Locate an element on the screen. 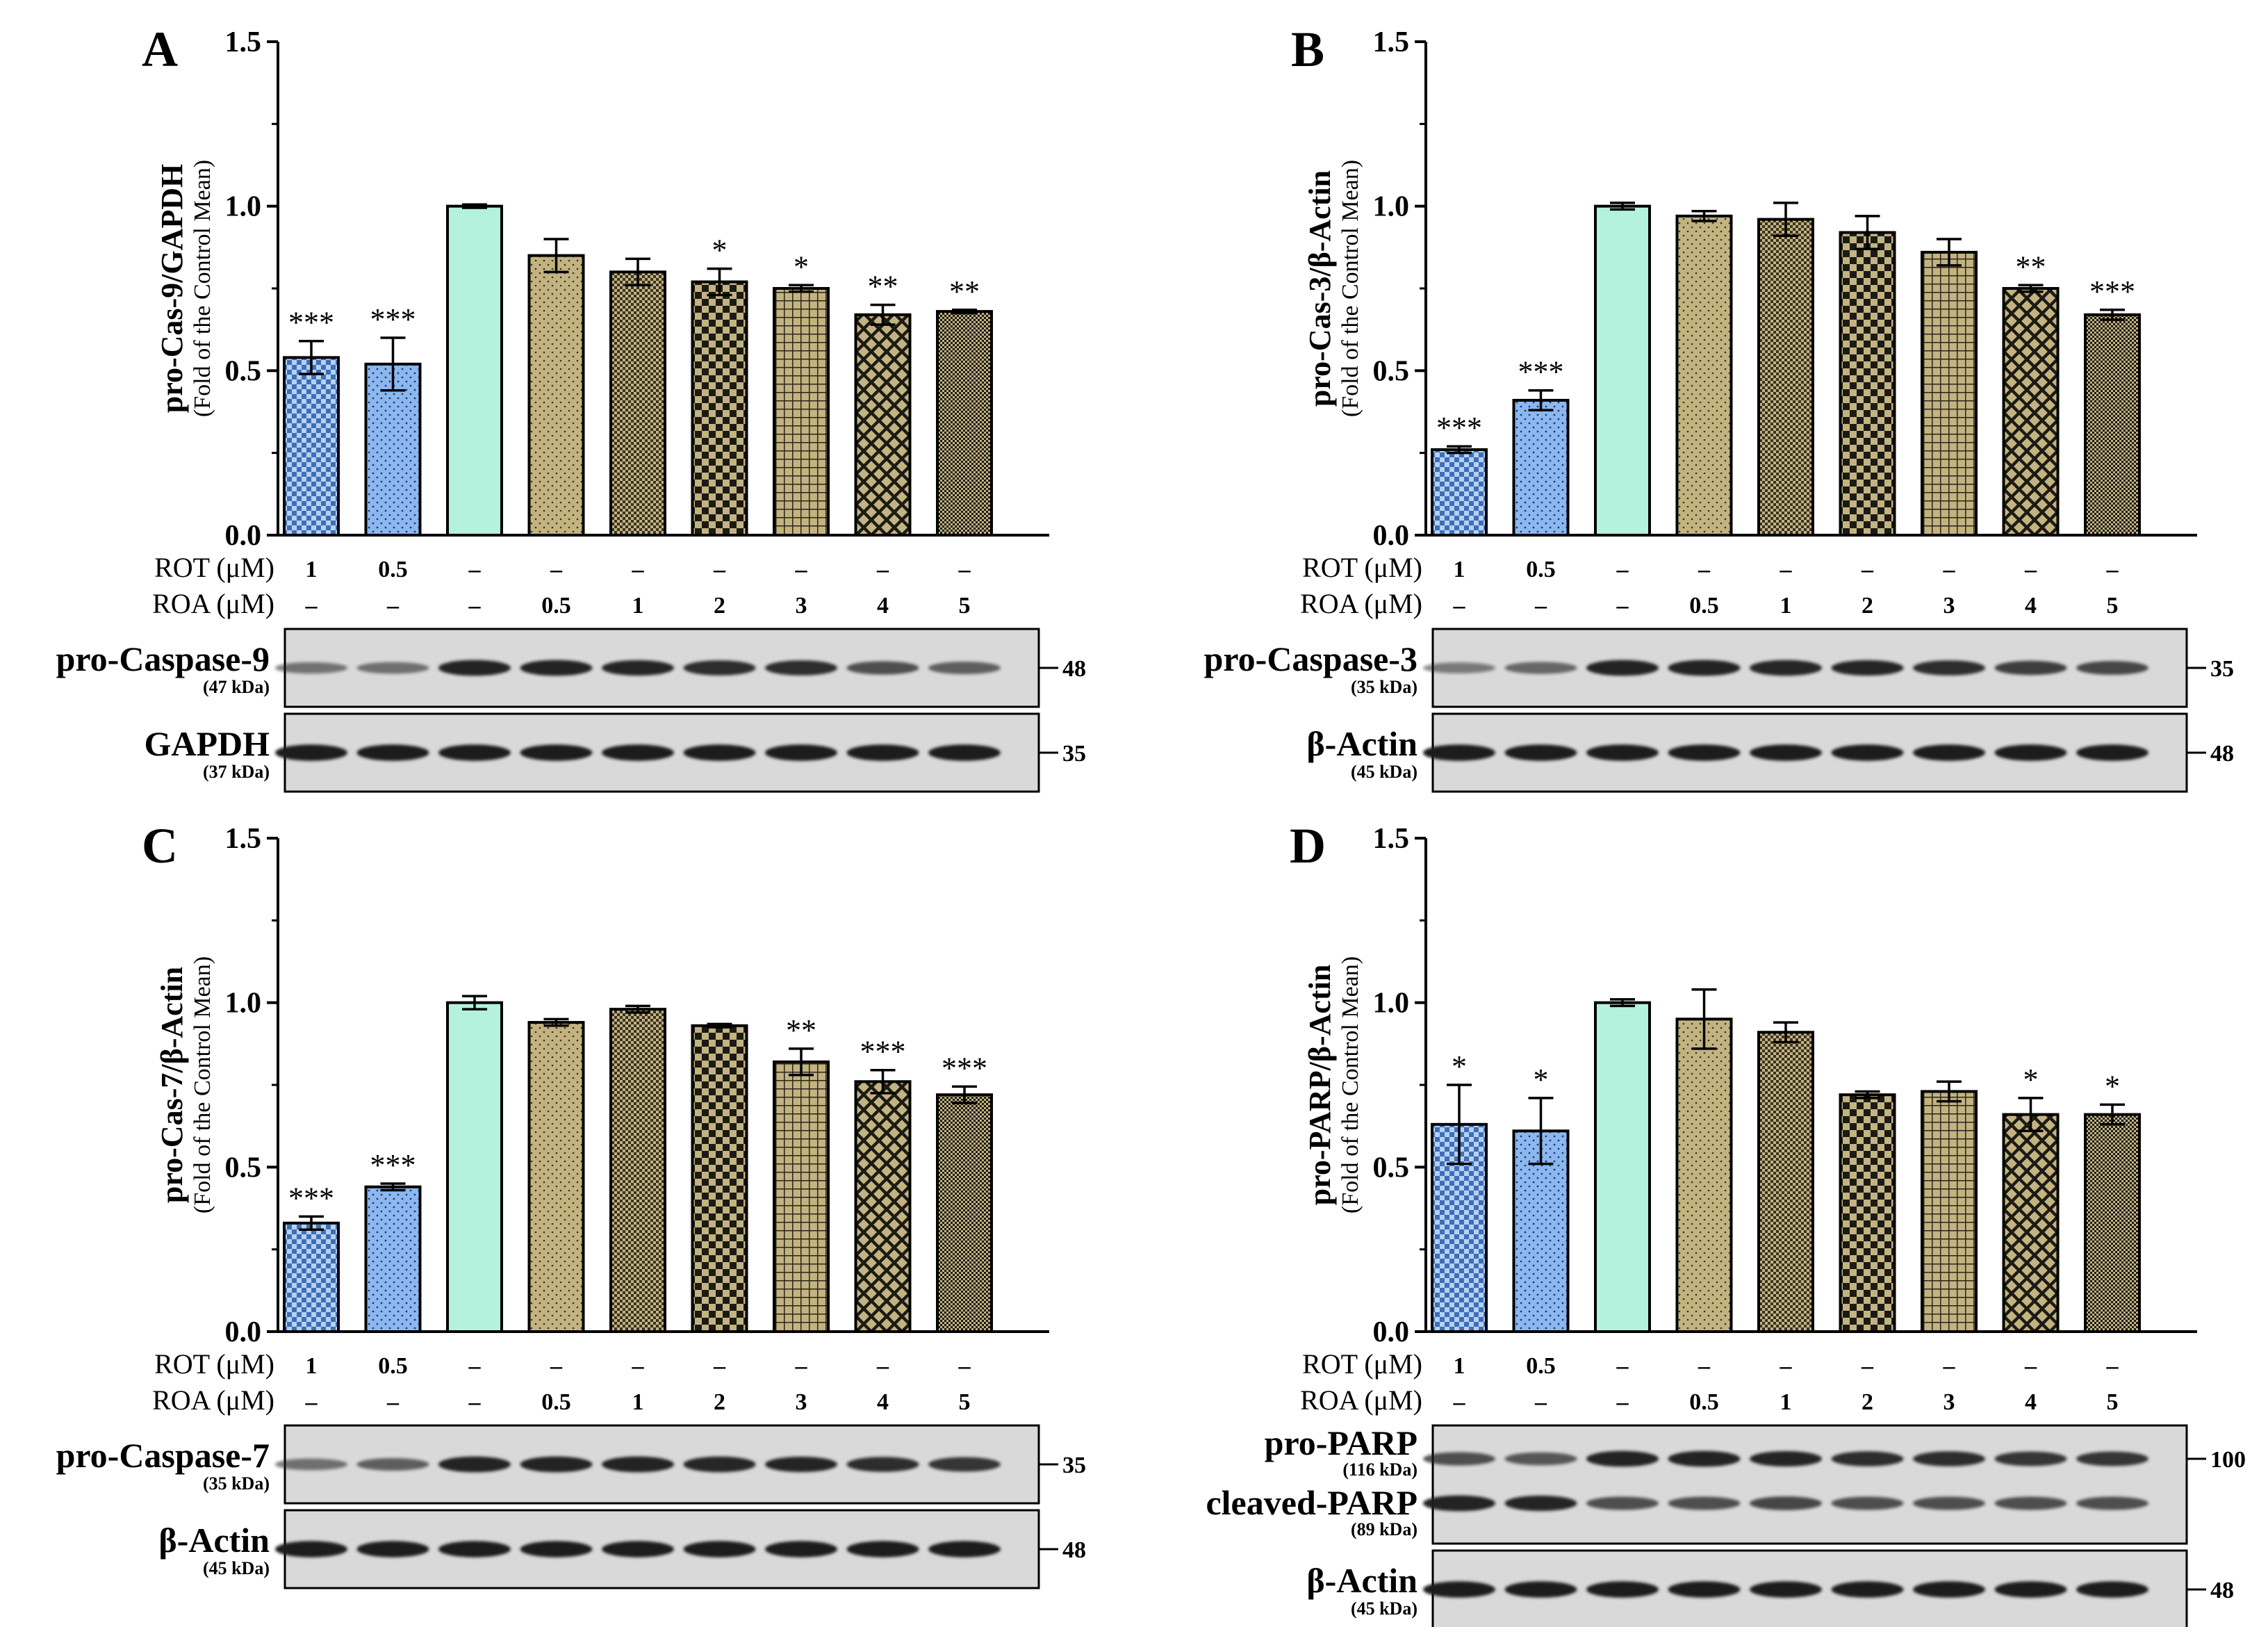 The image size is (2268, 1627). western-blot-1: pro-PARP(116 kDa) cleaved-PARP(89 kDa) 100 is located at coordinates (1726, 1484).